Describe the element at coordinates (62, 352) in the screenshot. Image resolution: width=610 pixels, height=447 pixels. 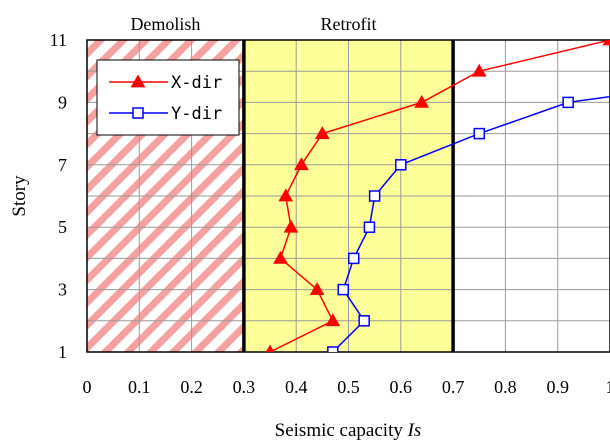
I see `y-tick-label: 1` at that location.